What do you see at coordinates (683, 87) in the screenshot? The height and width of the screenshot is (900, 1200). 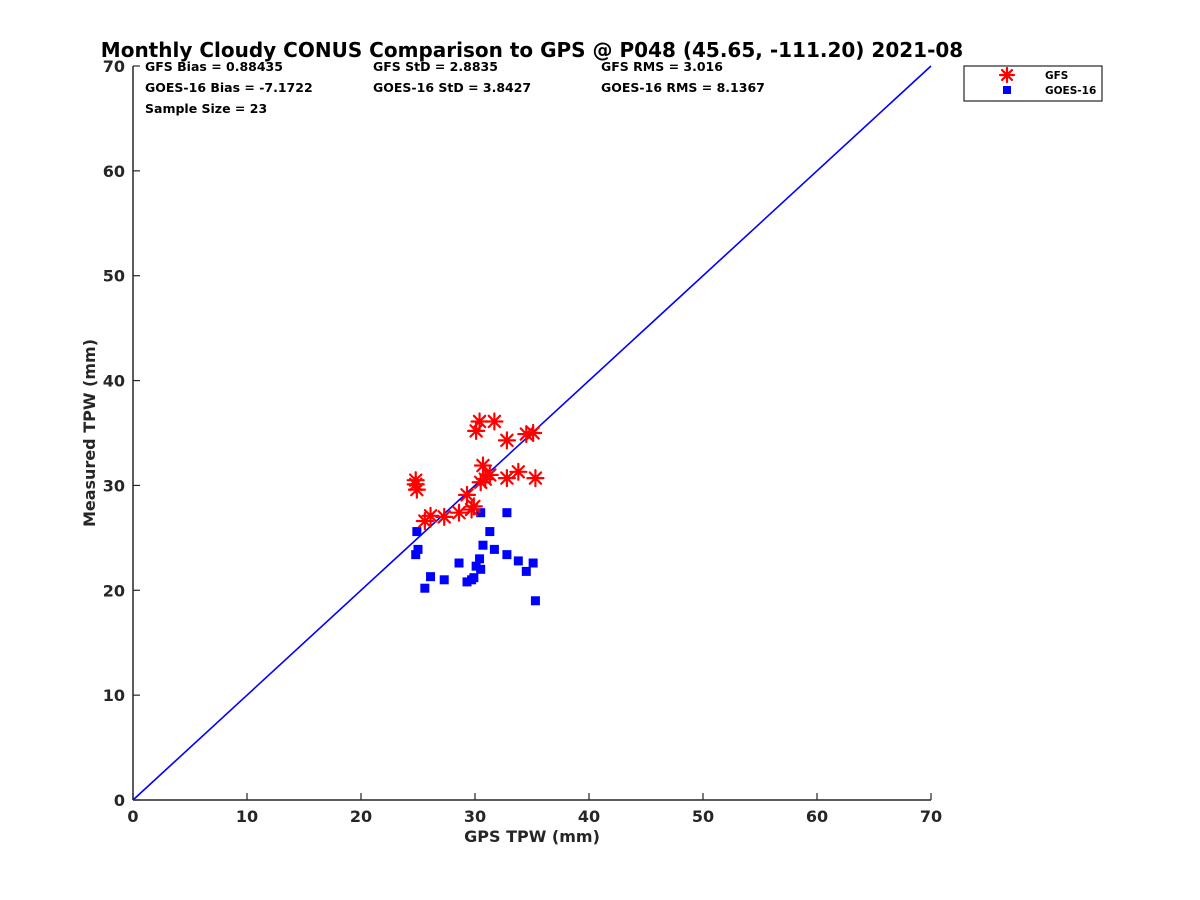 I see `goes-rms-text: GOES-16 RMS = 8.1367` at bounding box center [683, 87].